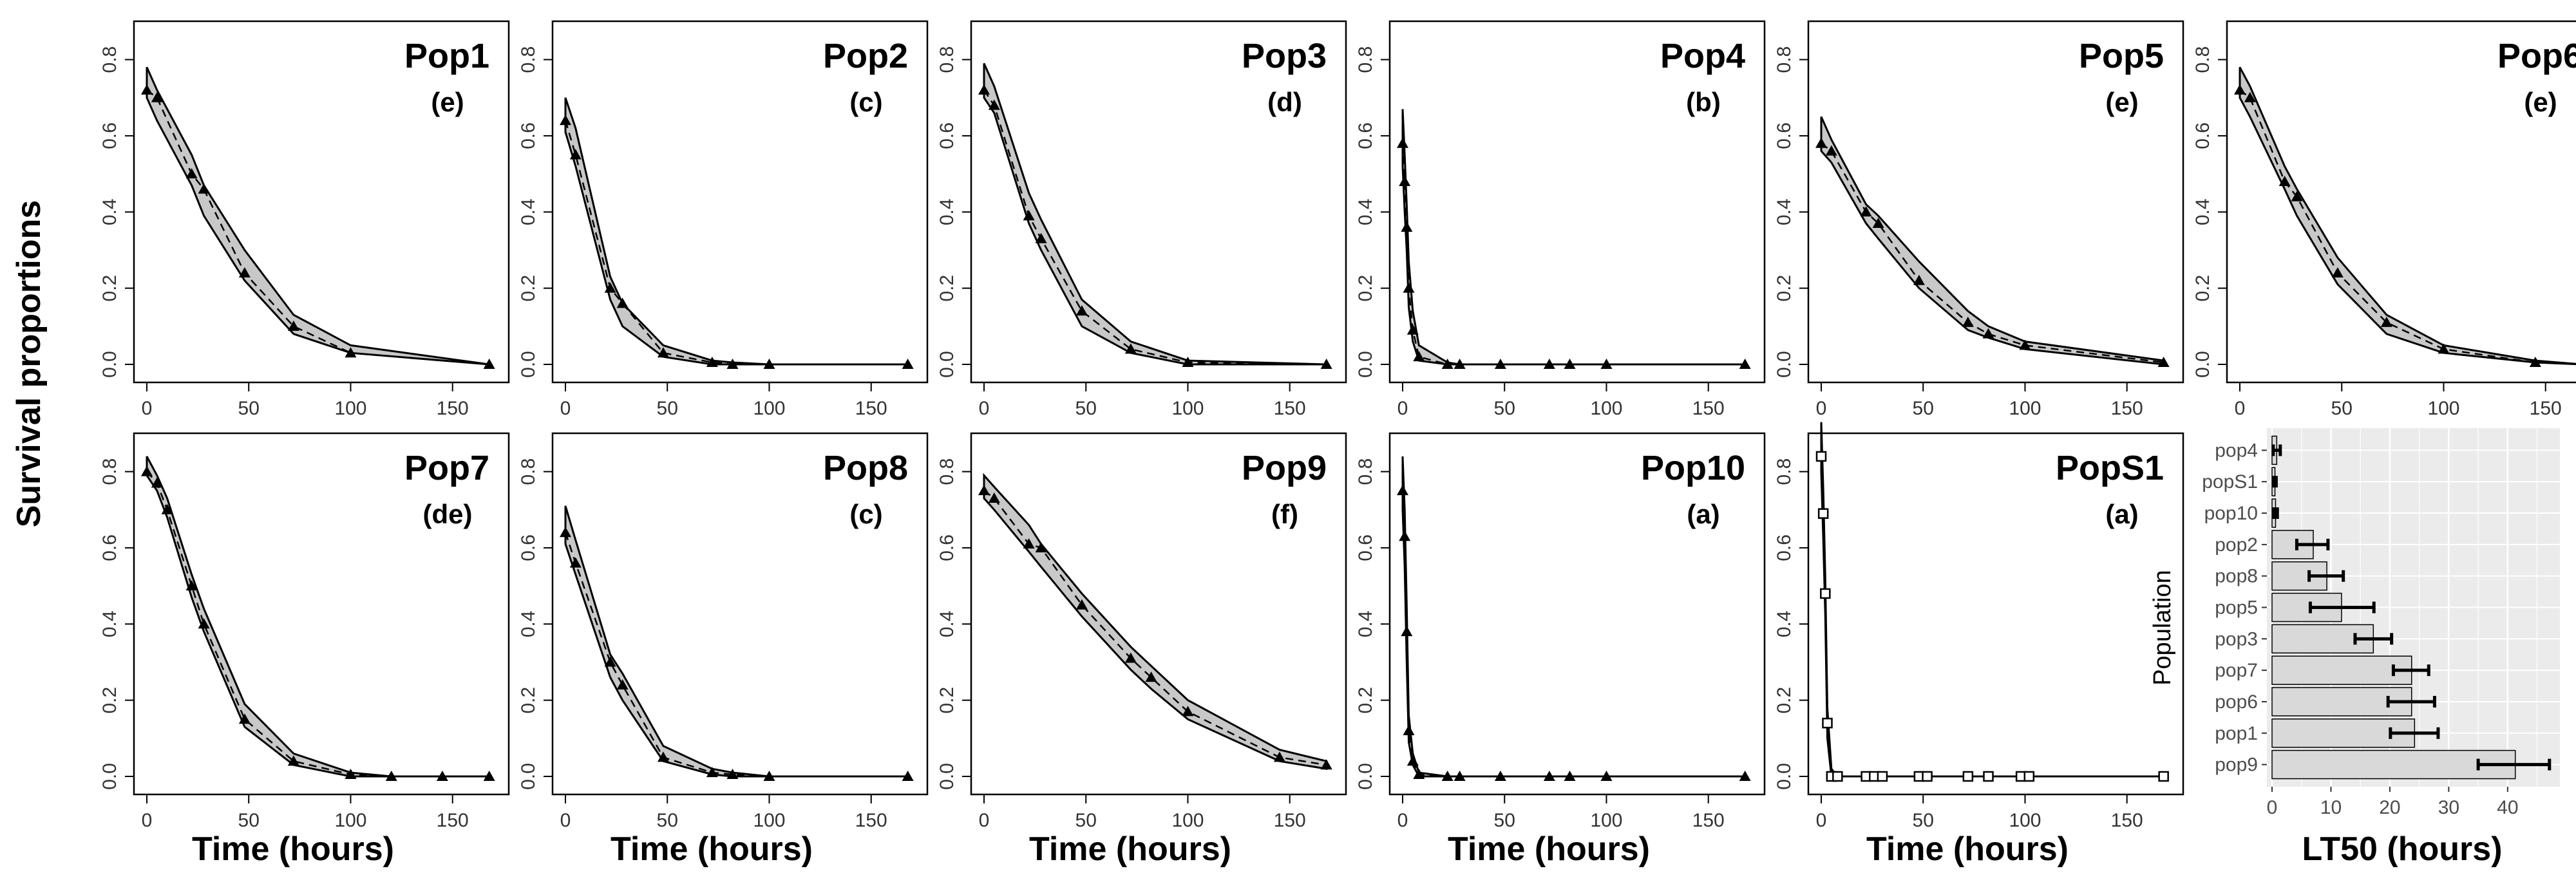  I want to click on panel-title: Pop8, so click(866, 468).